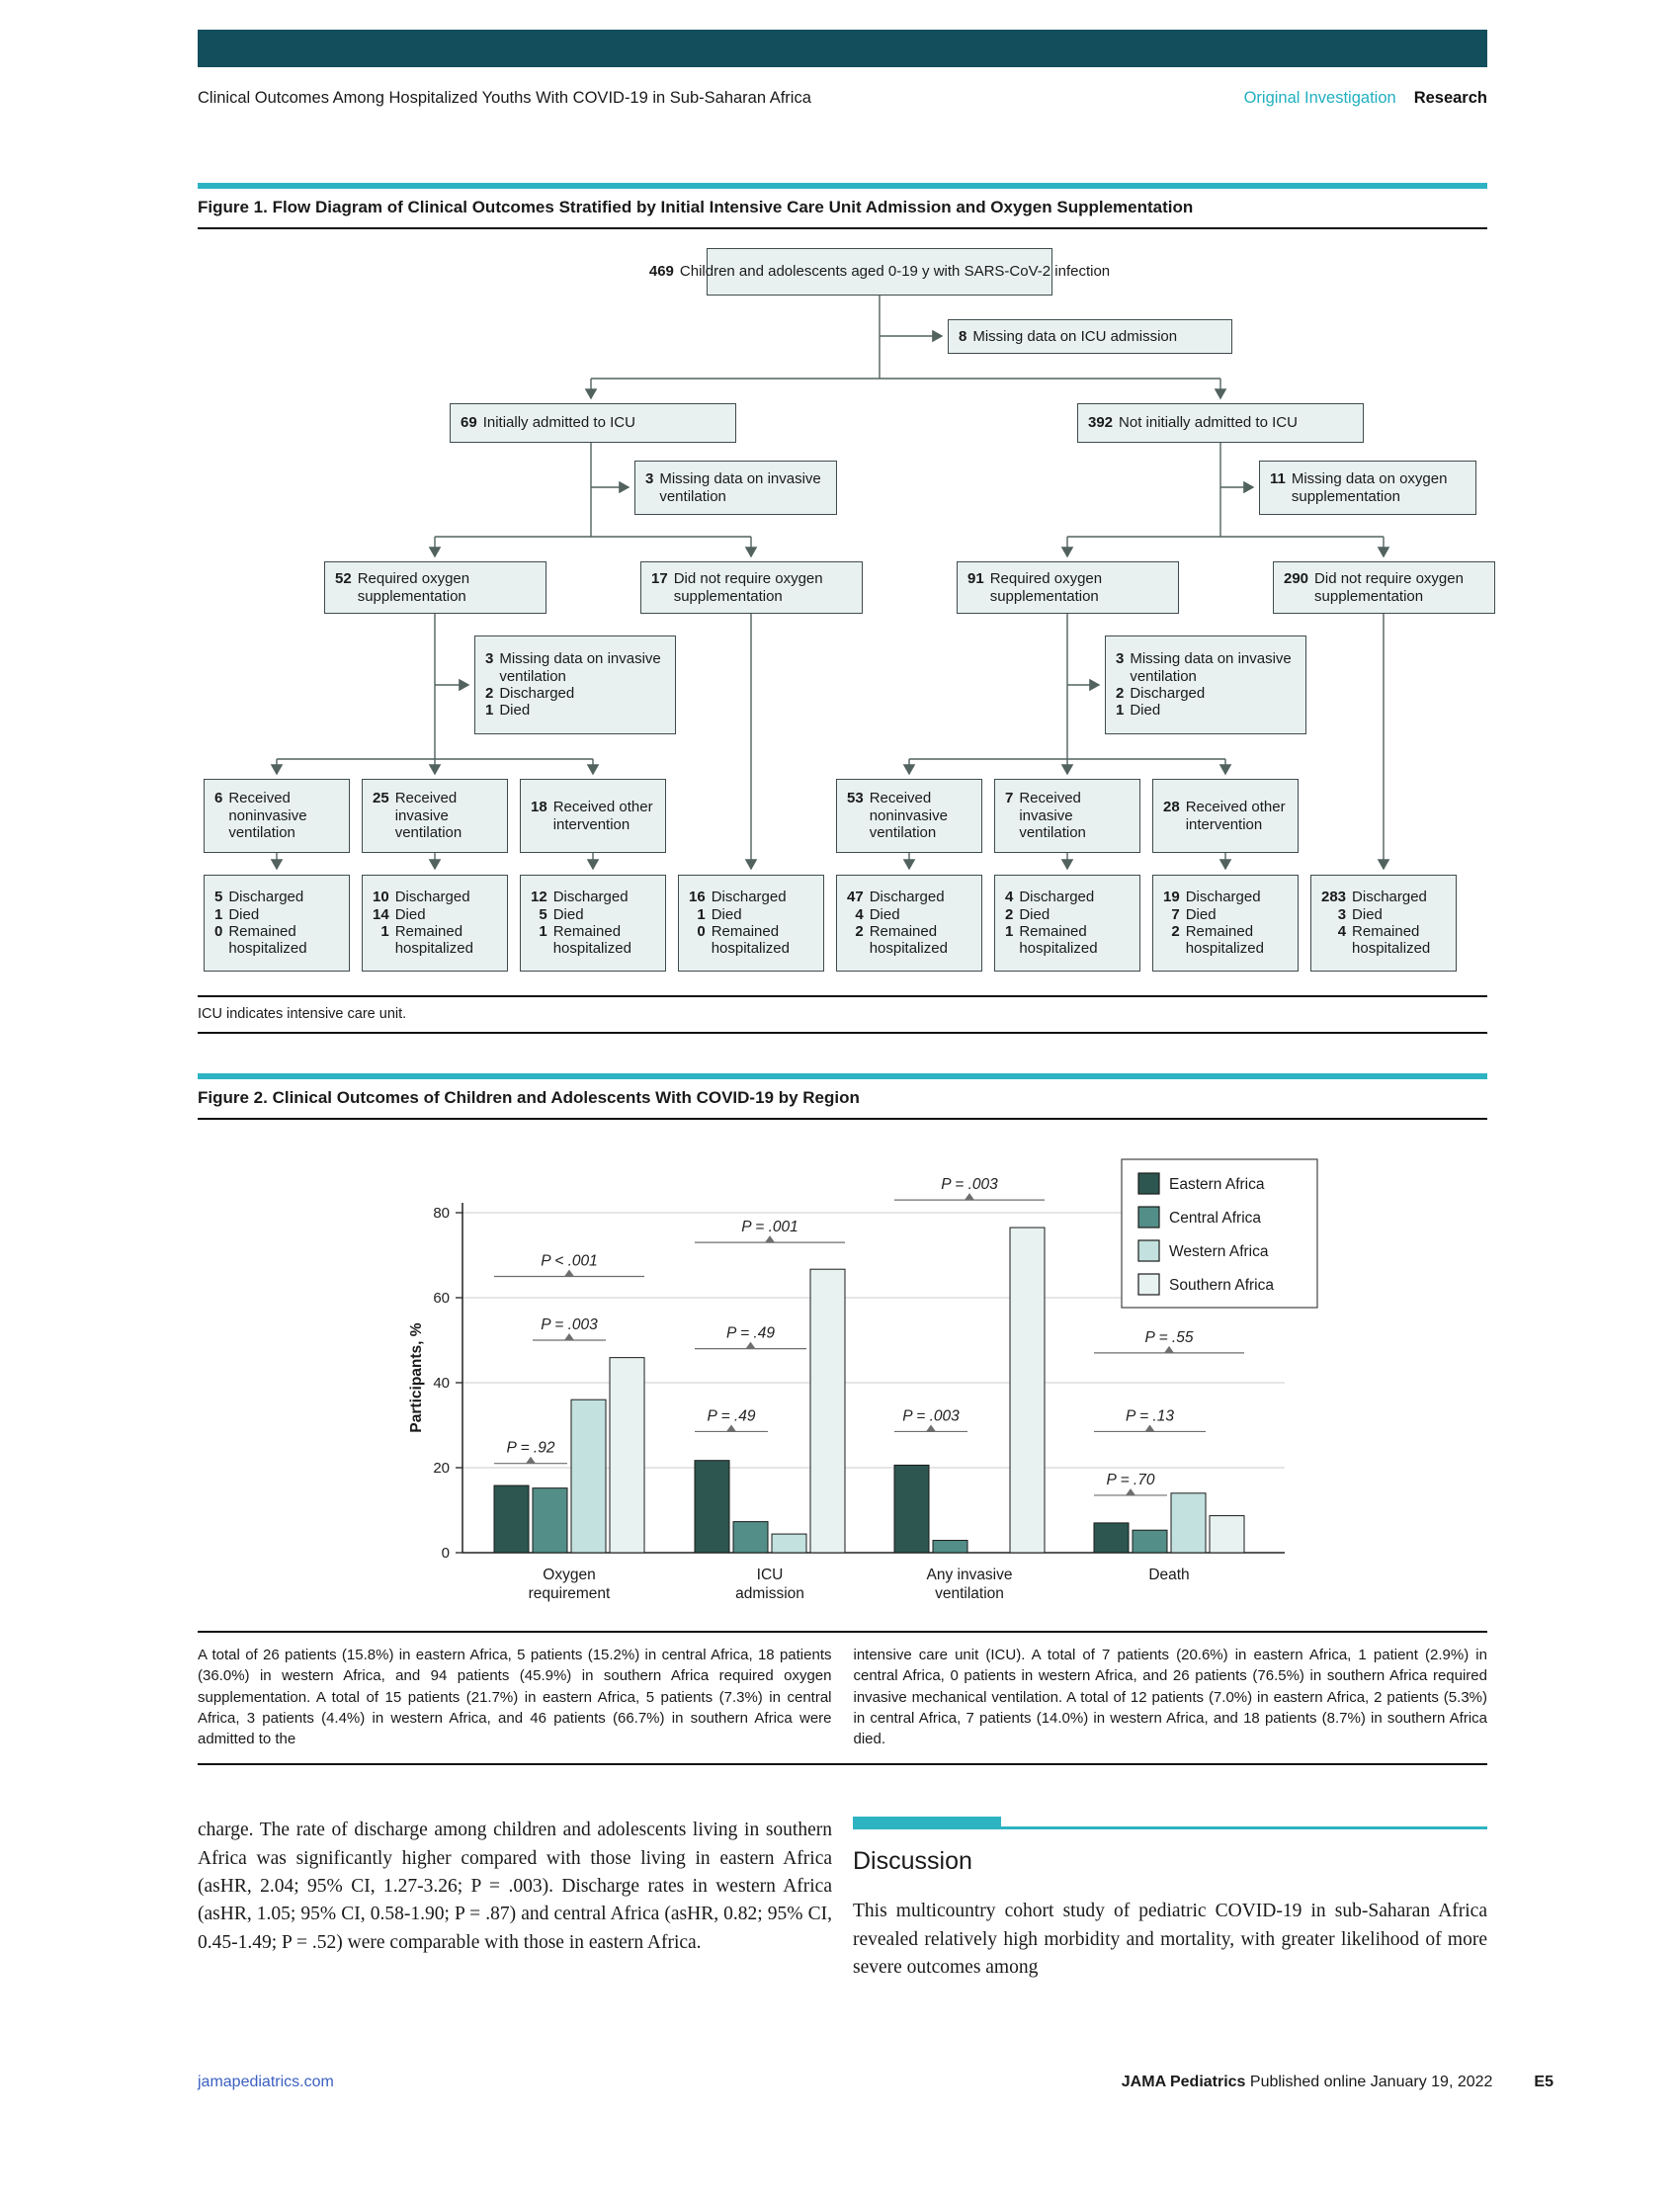  Describe the element at coordinates (277, 924) in the screenshot. I see `flow-box-outcome-1: 5 Discharged 1 Died 0 Remained hospitalized` at that location.